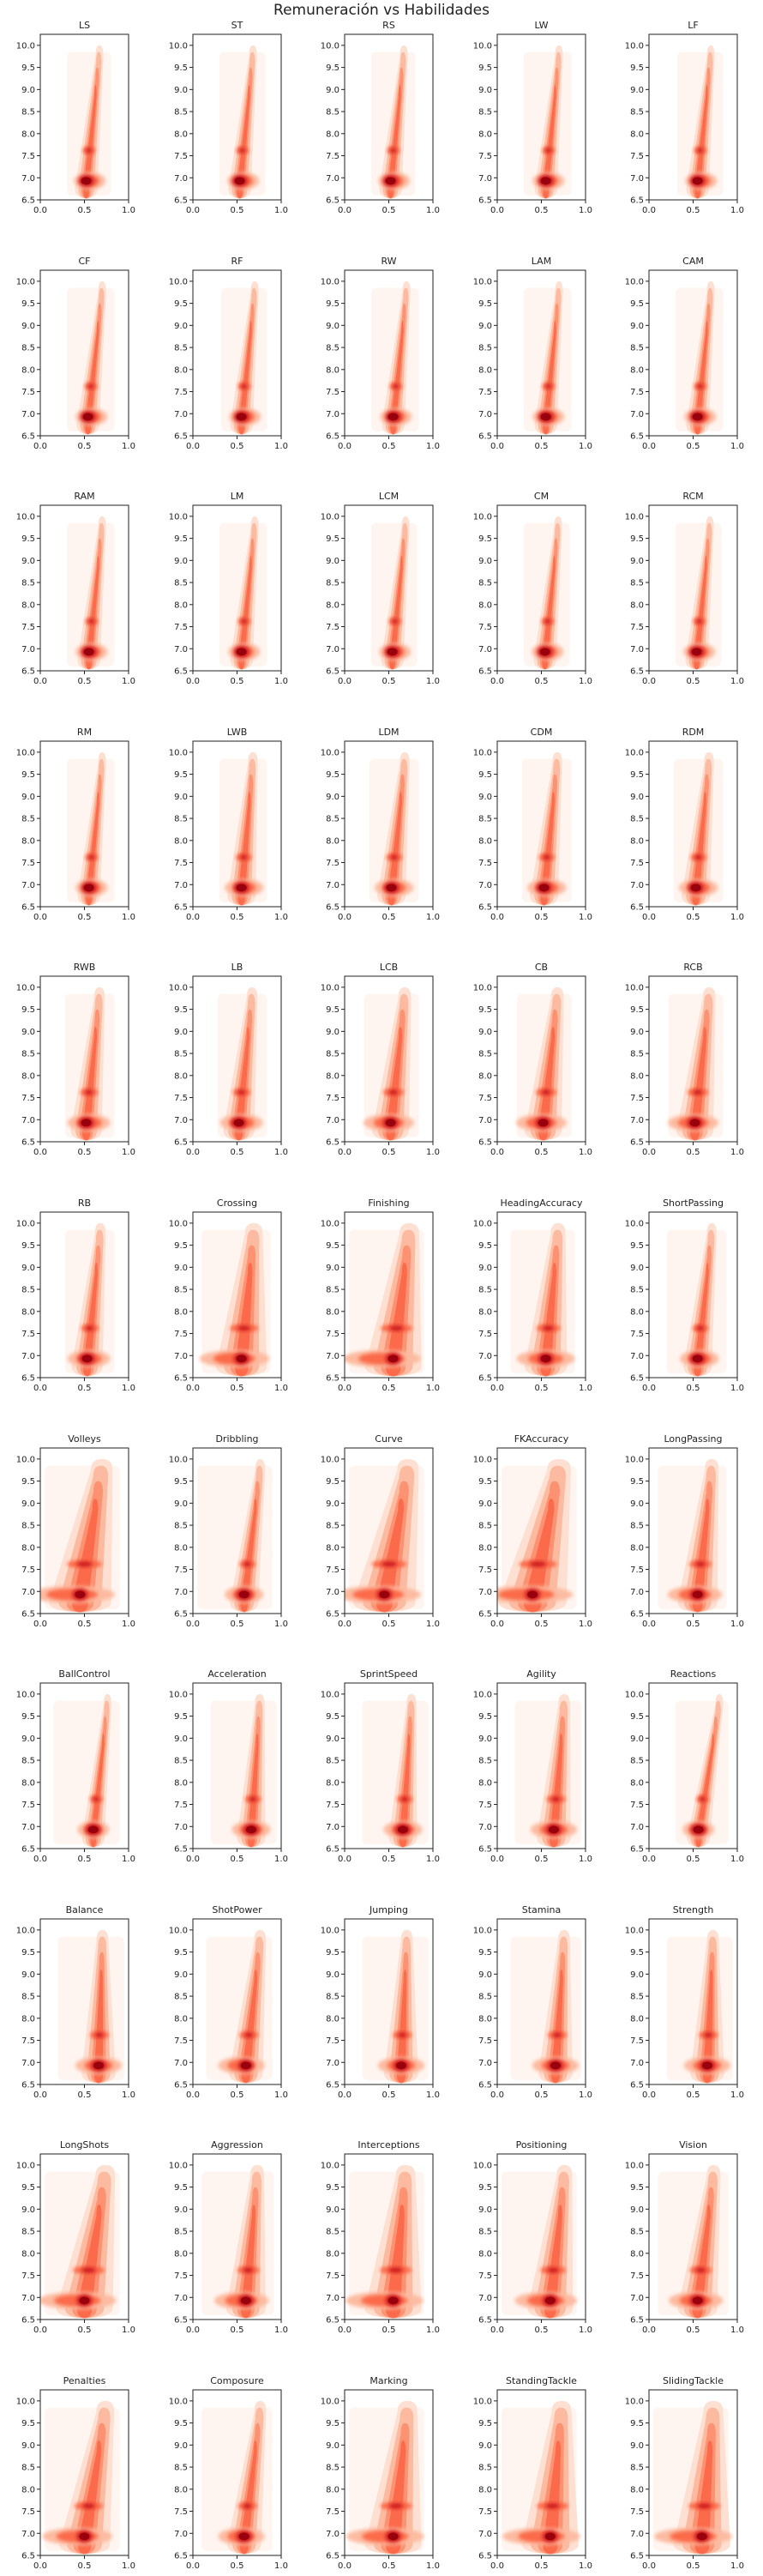  Describe the element at coordinates (542, 2145) in the screenshot. I see `panel-title: Positioning` at that location.